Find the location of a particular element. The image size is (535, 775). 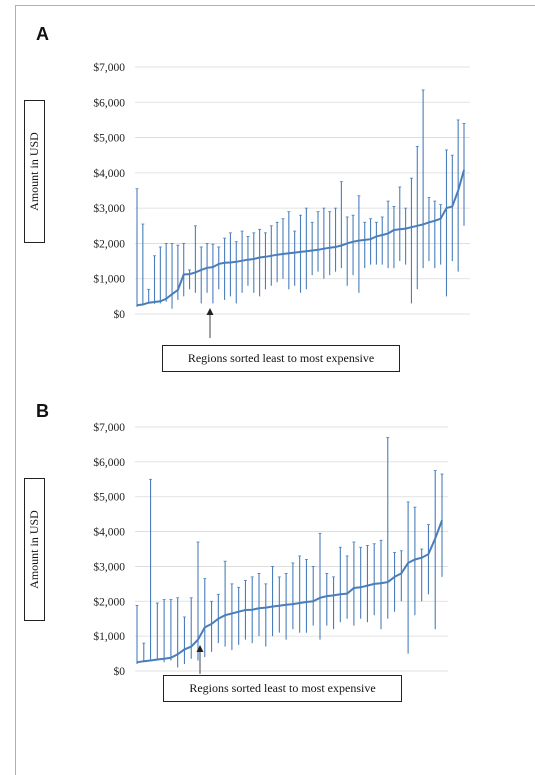

panel-b-arrow-head is located at coordinates (200, 648).